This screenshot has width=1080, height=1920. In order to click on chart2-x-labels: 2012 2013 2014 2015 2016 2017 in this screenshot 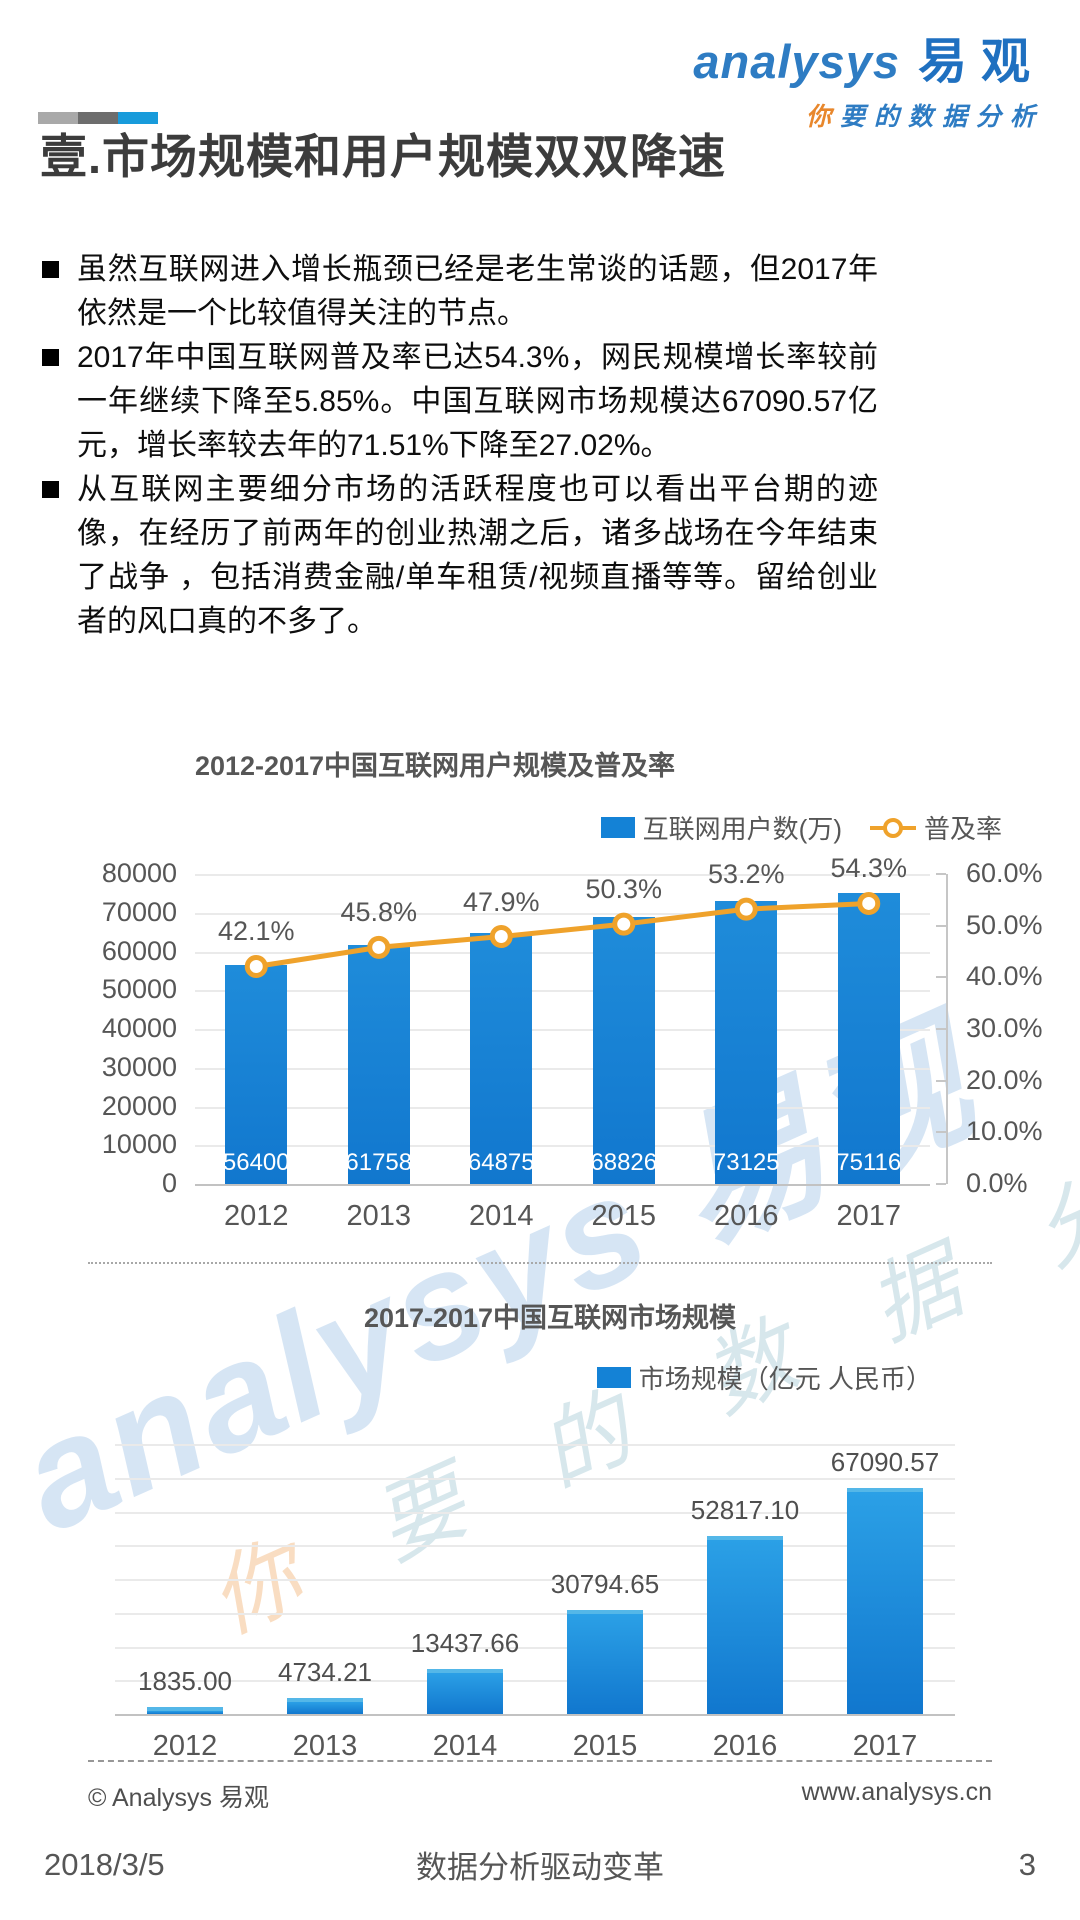, I will do `click(535, 1746)`.